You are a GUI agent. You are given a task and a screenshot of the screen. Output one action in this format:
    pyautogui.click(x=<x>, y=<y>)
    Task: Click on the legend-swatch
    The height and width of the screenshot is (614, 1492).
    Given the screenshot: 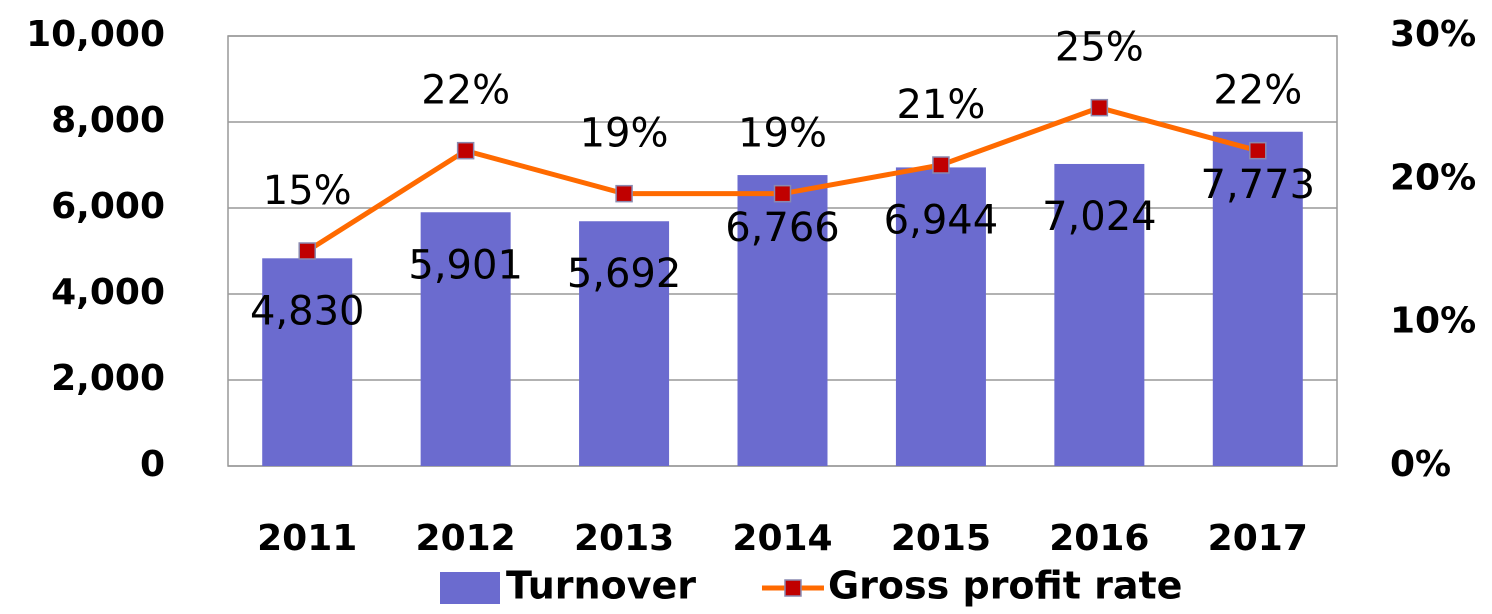 What is the action you would take?
    pyautogui.click(x=470, y=588)
    